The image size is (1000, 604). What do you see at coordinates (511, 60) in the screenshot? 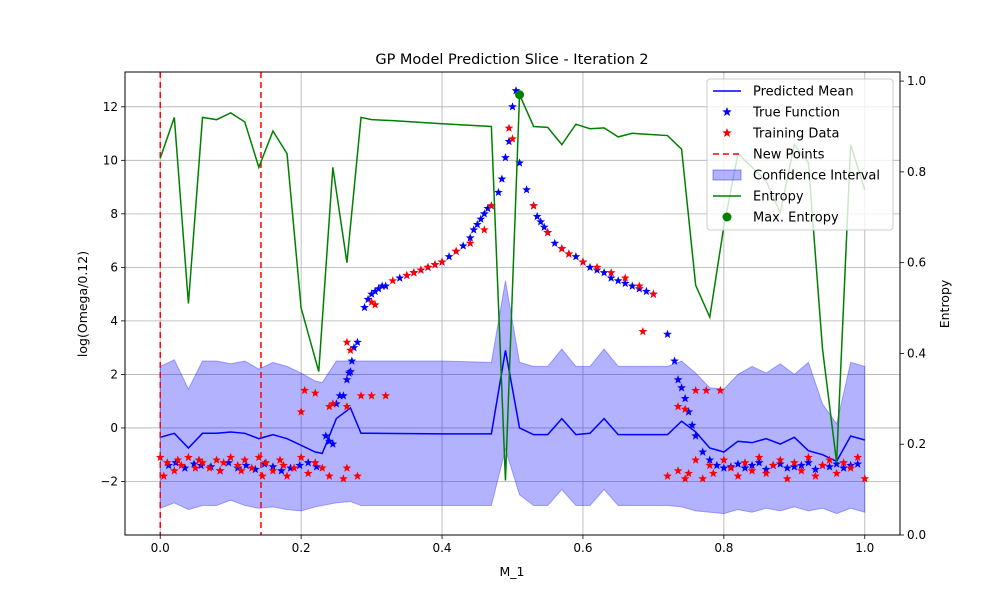
I see `chart-title: GP Model Prediction Slice - Iteration 2` at bounding box center [511, 60].